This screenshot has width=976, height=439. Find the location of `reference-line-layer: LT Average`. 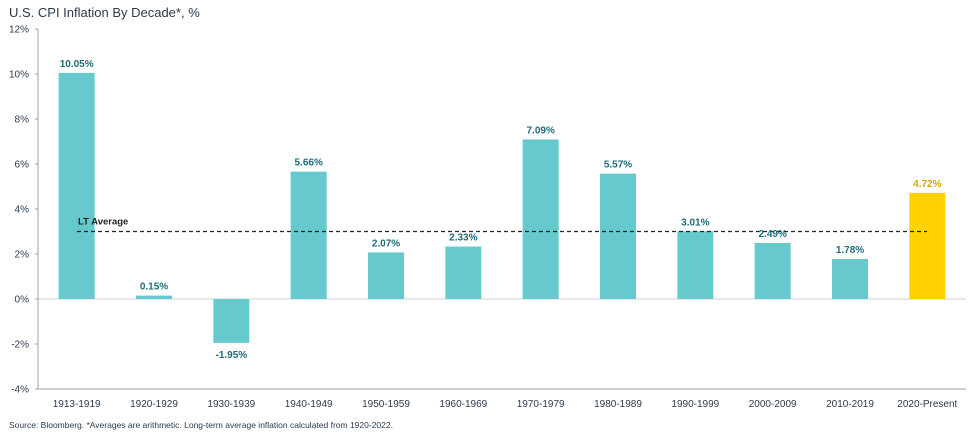

reference-line-layer: LT Average is located at coordinates (502, 225).